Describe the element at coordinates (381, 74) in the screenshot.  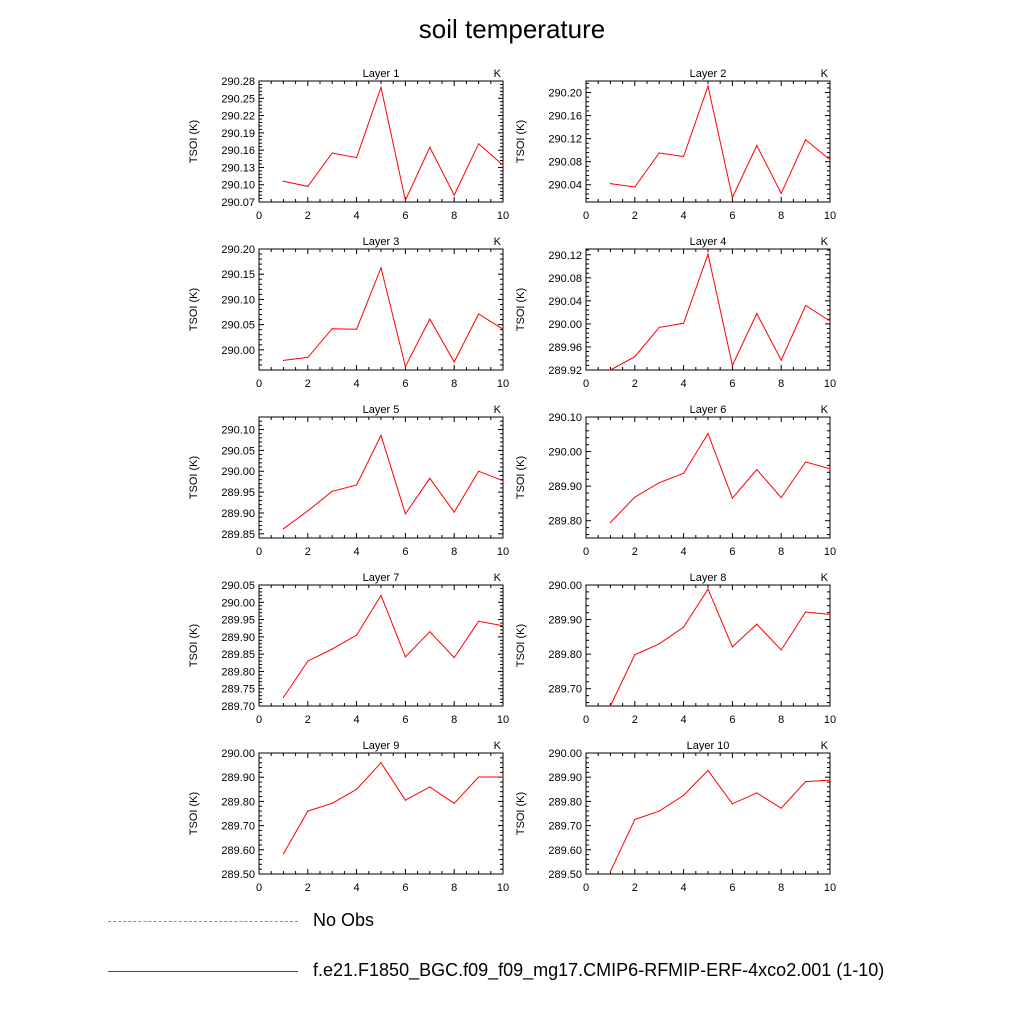
I see `panel-title: Layer 1` at that location.